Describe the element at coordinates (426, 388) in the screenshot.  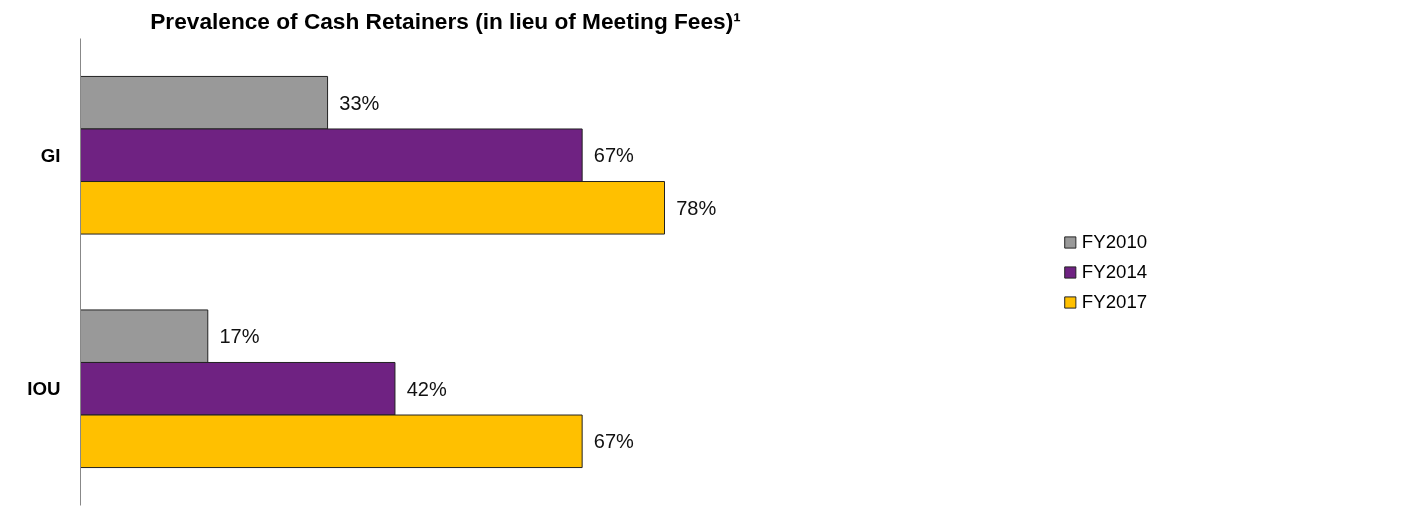
I see `data-label: 42%` at that location.